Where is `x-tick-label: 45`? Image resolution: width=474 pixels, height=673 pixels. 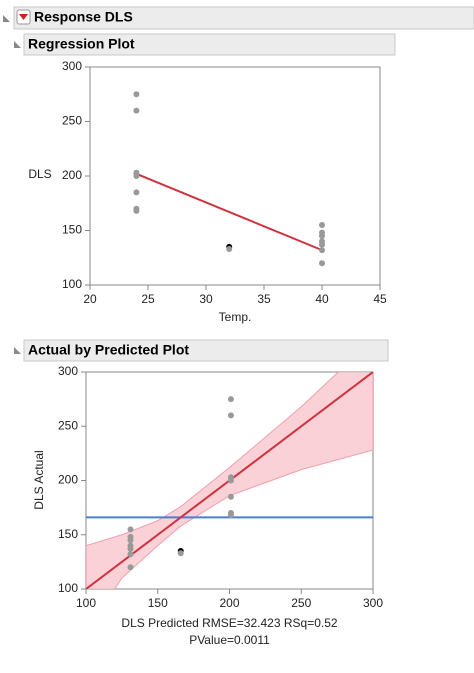
x-tick-label: 45 is located at coordinates (380, 299).